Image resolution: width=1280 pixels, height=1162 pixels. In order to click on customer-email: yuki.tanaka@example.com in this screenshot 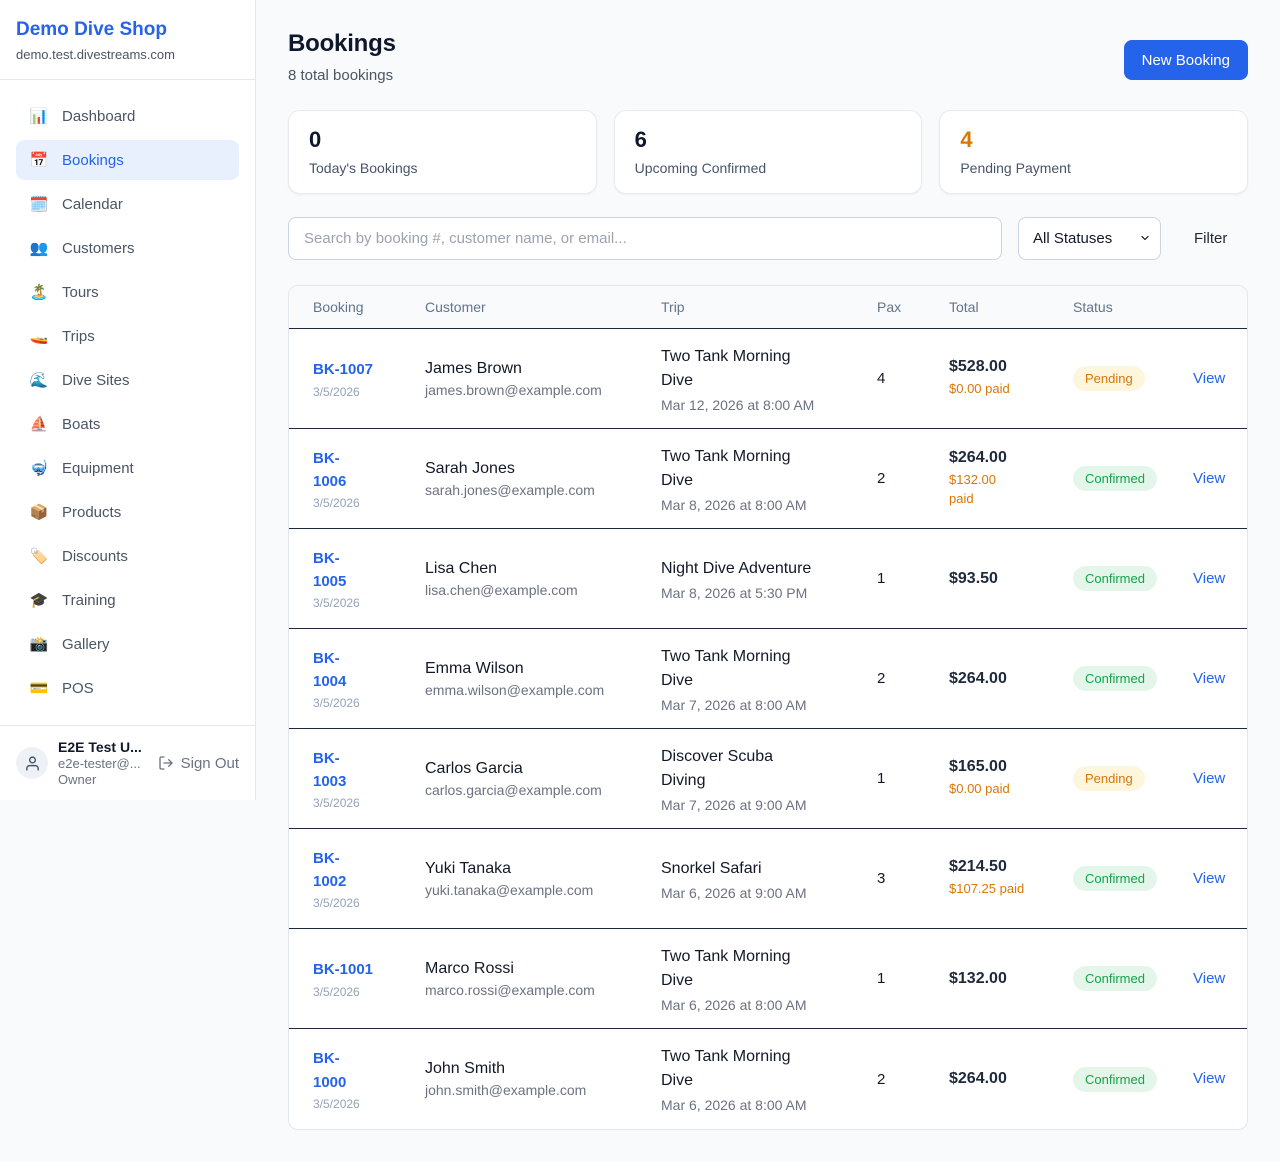, I will do `click(509, 889)`.